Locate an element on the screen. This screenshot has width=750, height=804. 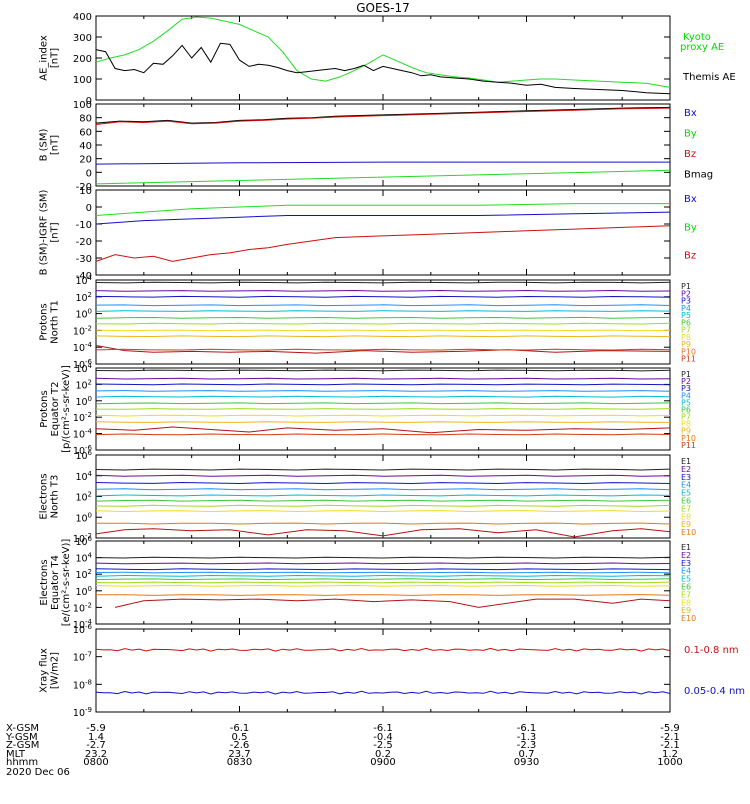
legend-channel: E5 is located at coordinates (686, 579).